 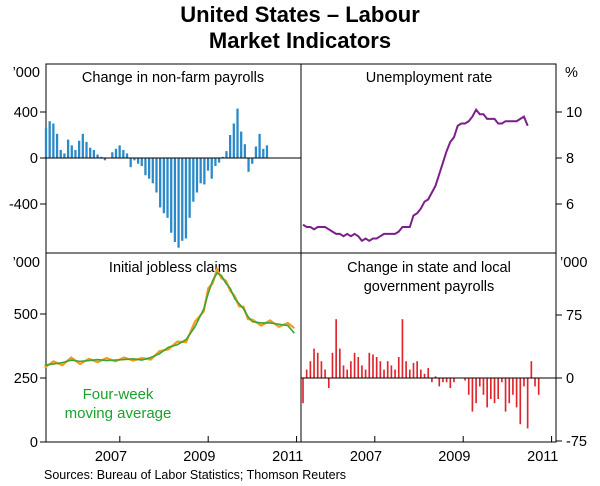 I want to click on moving-average-label-line1: Four-week, so click(x=118, y=394).